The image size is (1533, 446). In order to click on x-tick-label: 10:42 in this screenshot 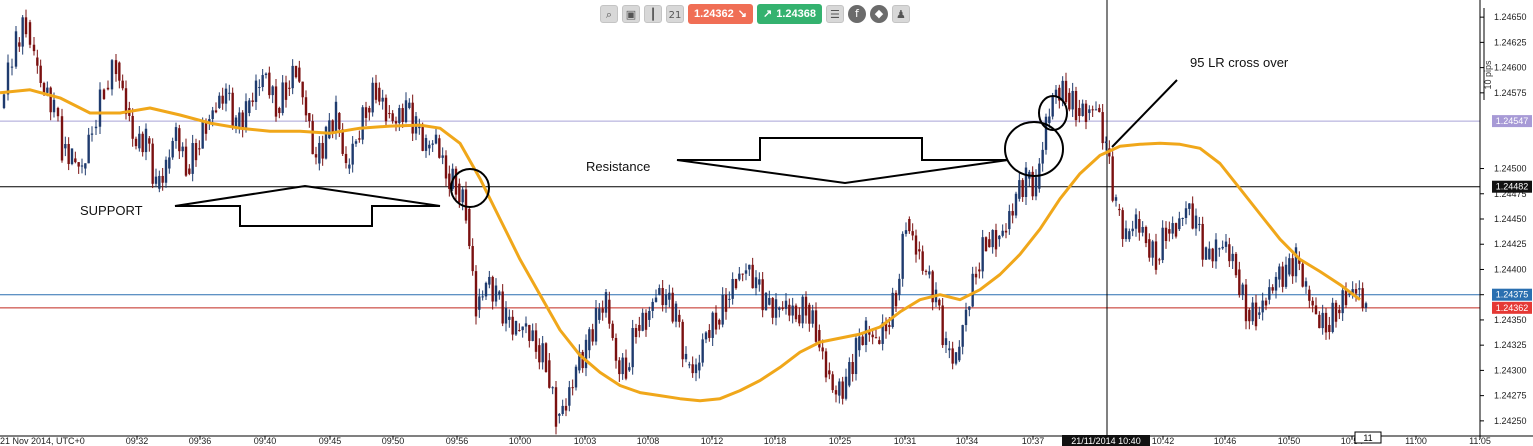, I will do `click(1163, 441)`.